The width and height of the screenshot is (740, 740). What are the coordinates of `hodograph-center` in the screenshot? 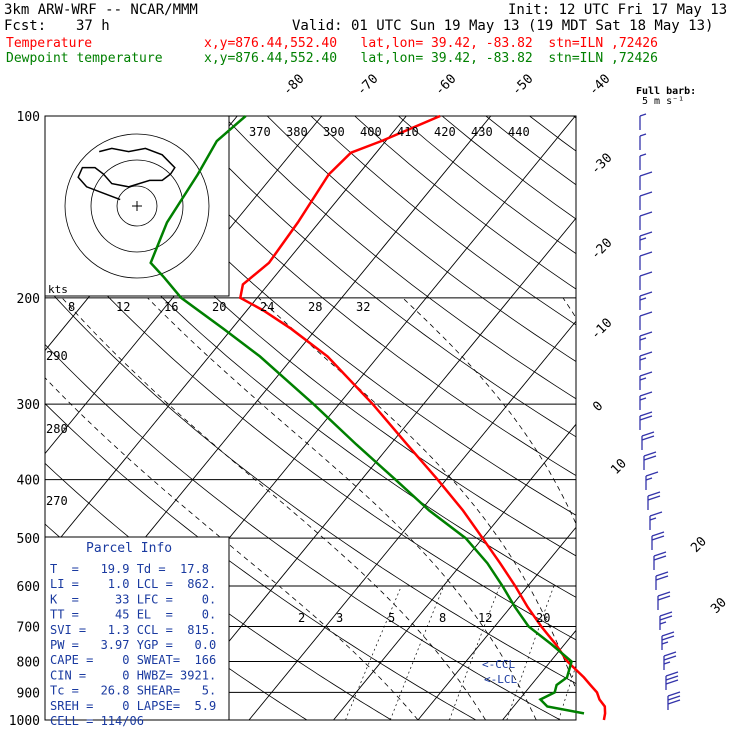 It's located at (137, 206).